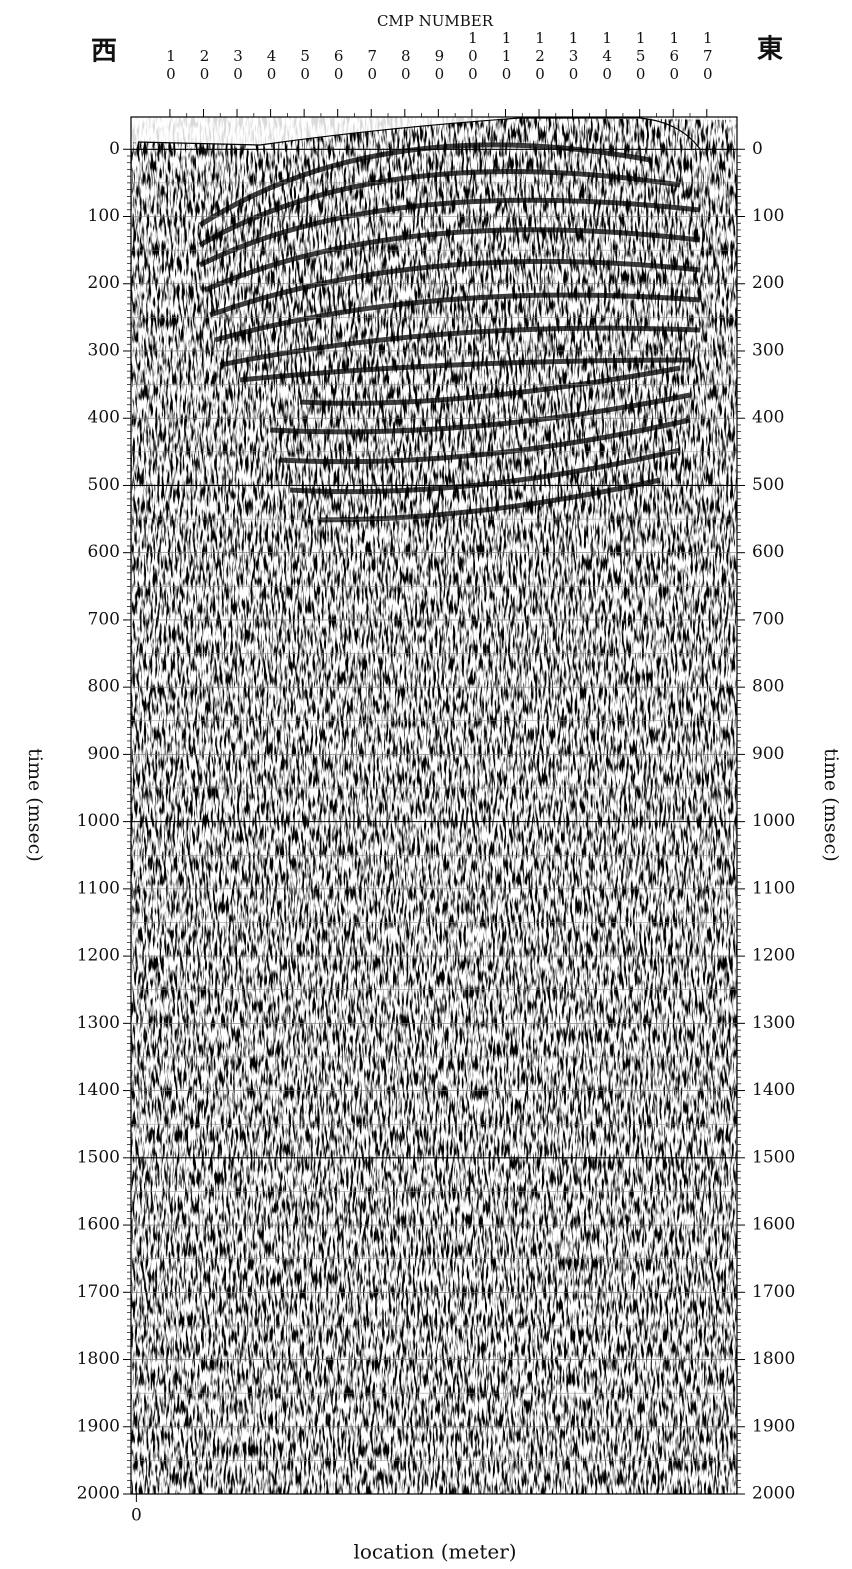  I want to click on surface-line, so click(419, 133).